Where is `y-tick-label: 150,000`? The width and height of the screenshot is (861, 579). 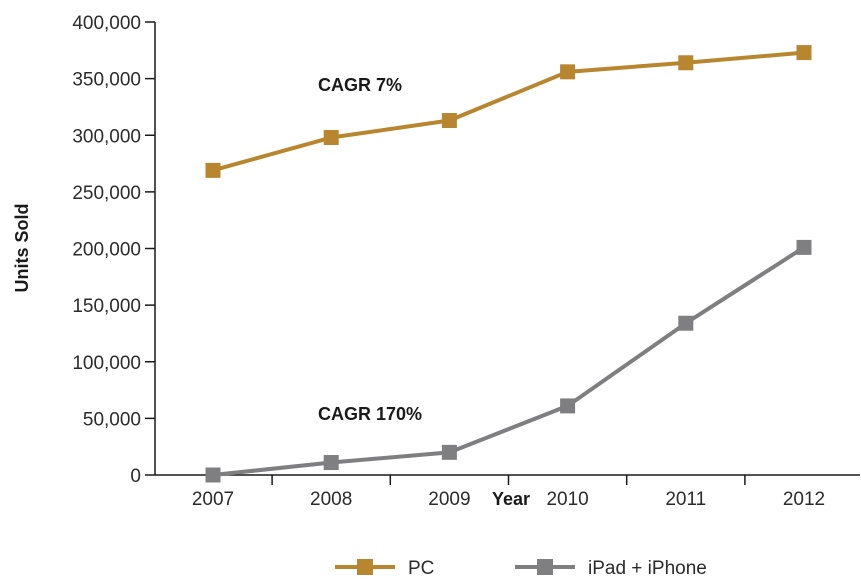
y-tick-label: 150,000 is located at coordinates (106, 306).